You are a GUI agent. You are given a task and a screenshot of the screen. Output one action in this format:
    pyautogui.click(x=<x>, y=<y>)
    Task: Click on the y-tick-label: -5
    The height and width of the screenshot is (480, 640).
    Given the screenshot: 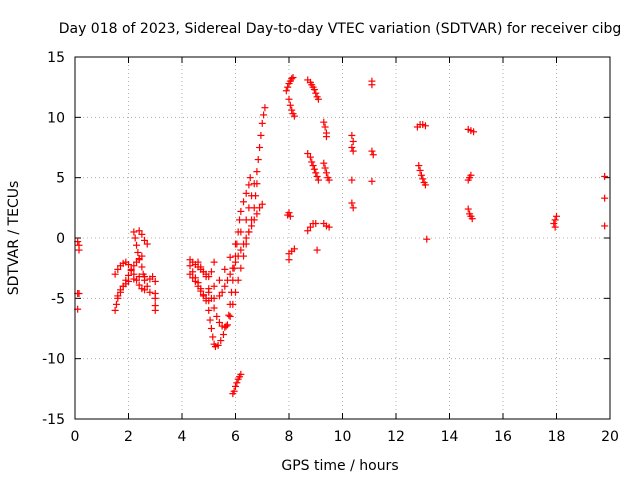 What is the action you would take?
    pyautogui.click(x=58, y=299)
    